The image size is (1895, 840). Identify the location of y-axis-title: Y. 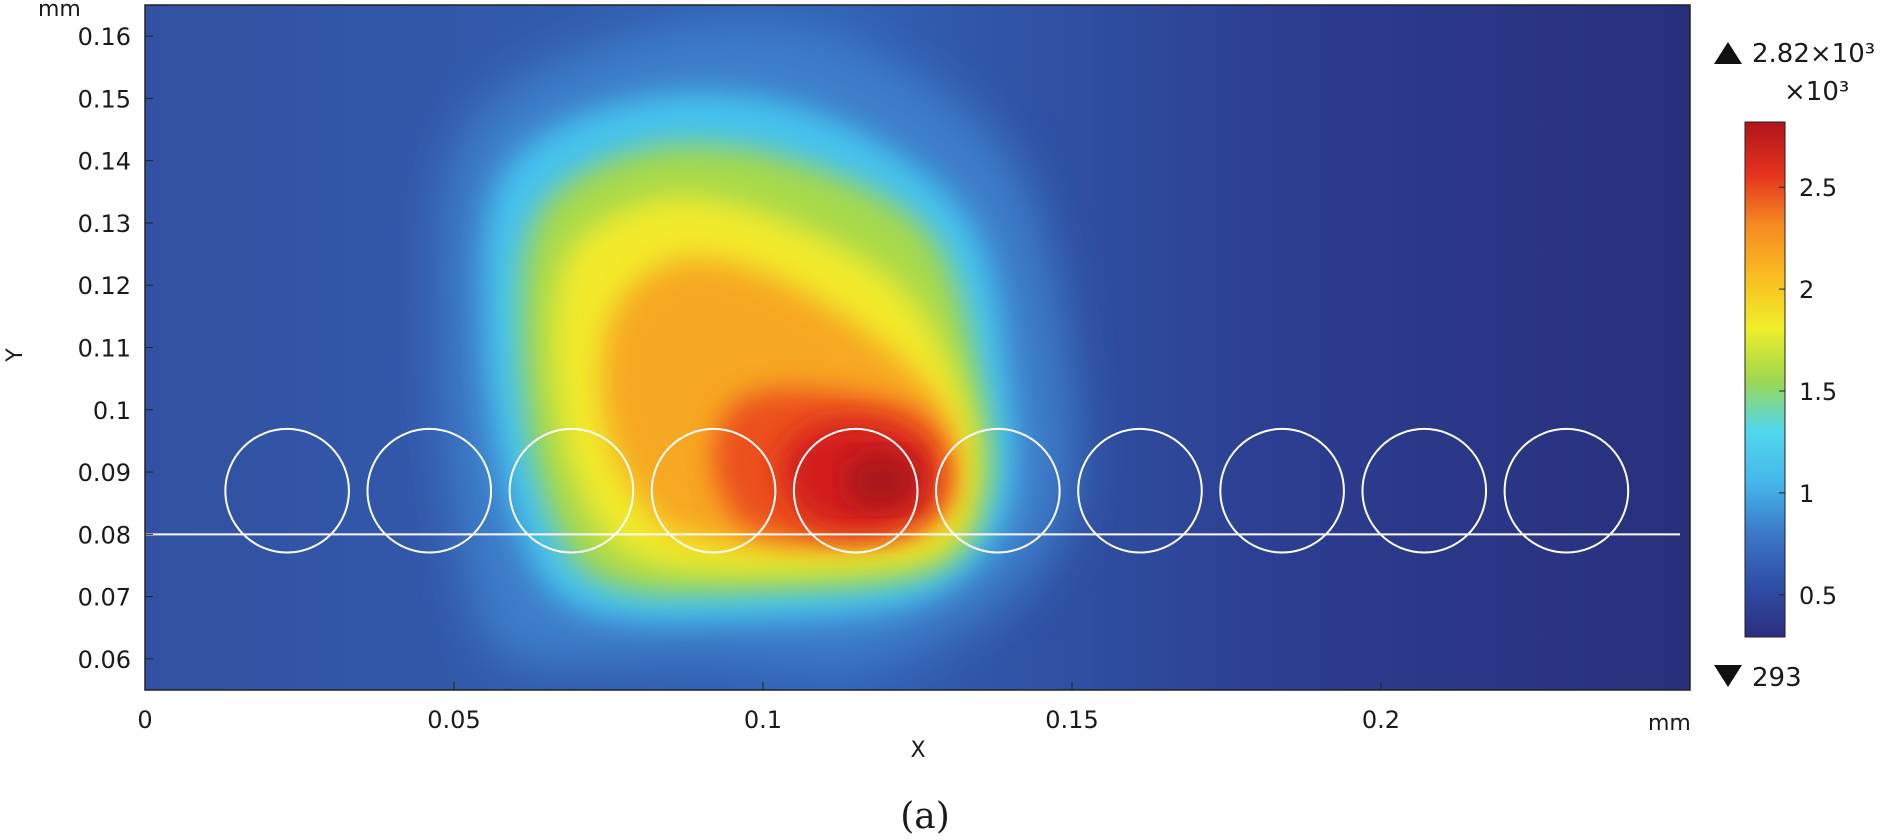
(15, 355).